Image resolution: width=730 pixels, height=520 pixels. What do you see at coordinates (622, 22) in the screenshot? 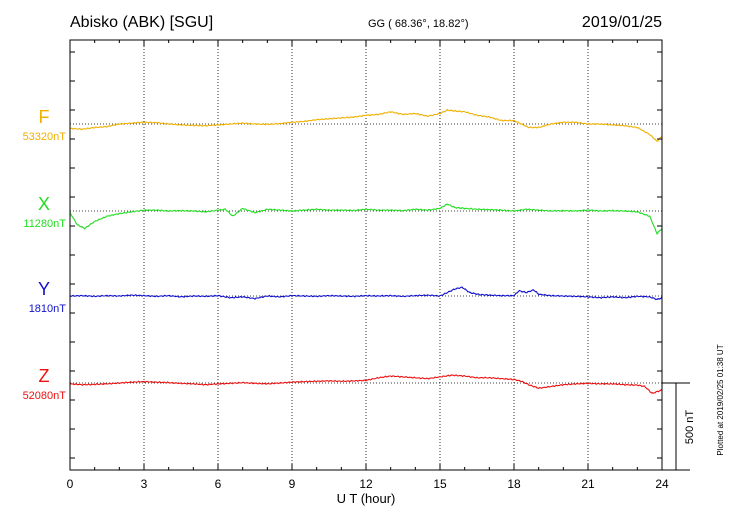
I see `chart-date: 2019/01/25` at bounding box center [622, 22].